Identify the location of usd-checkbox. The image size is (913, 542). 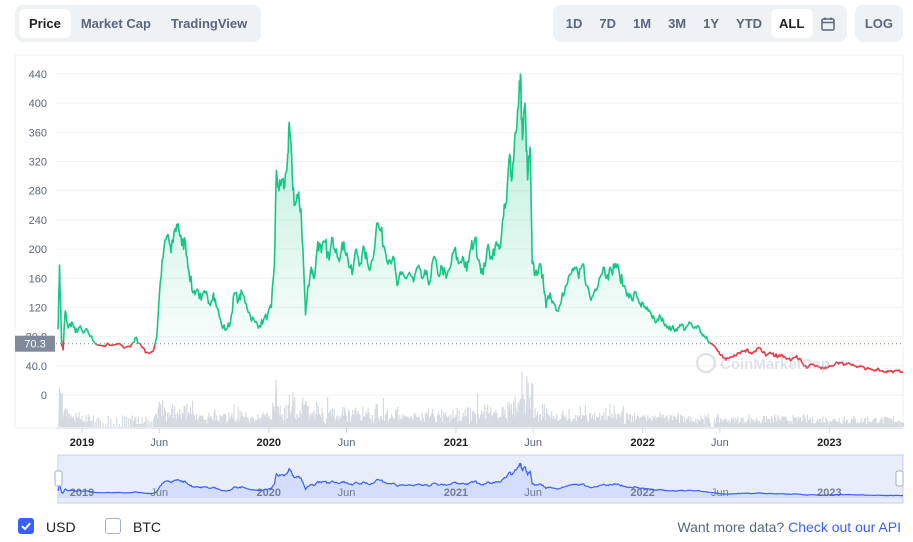
(26, 526).